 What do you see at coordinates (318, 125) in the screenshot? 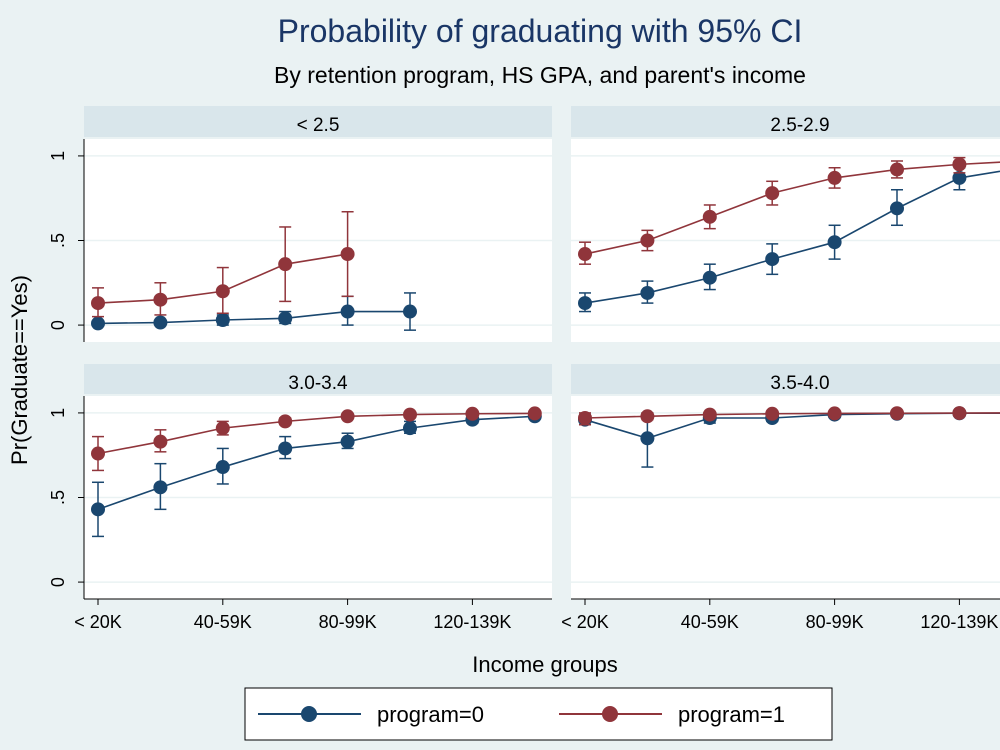
I see `panel-strip-label: < 2.5` at bounding box center [318, 125].